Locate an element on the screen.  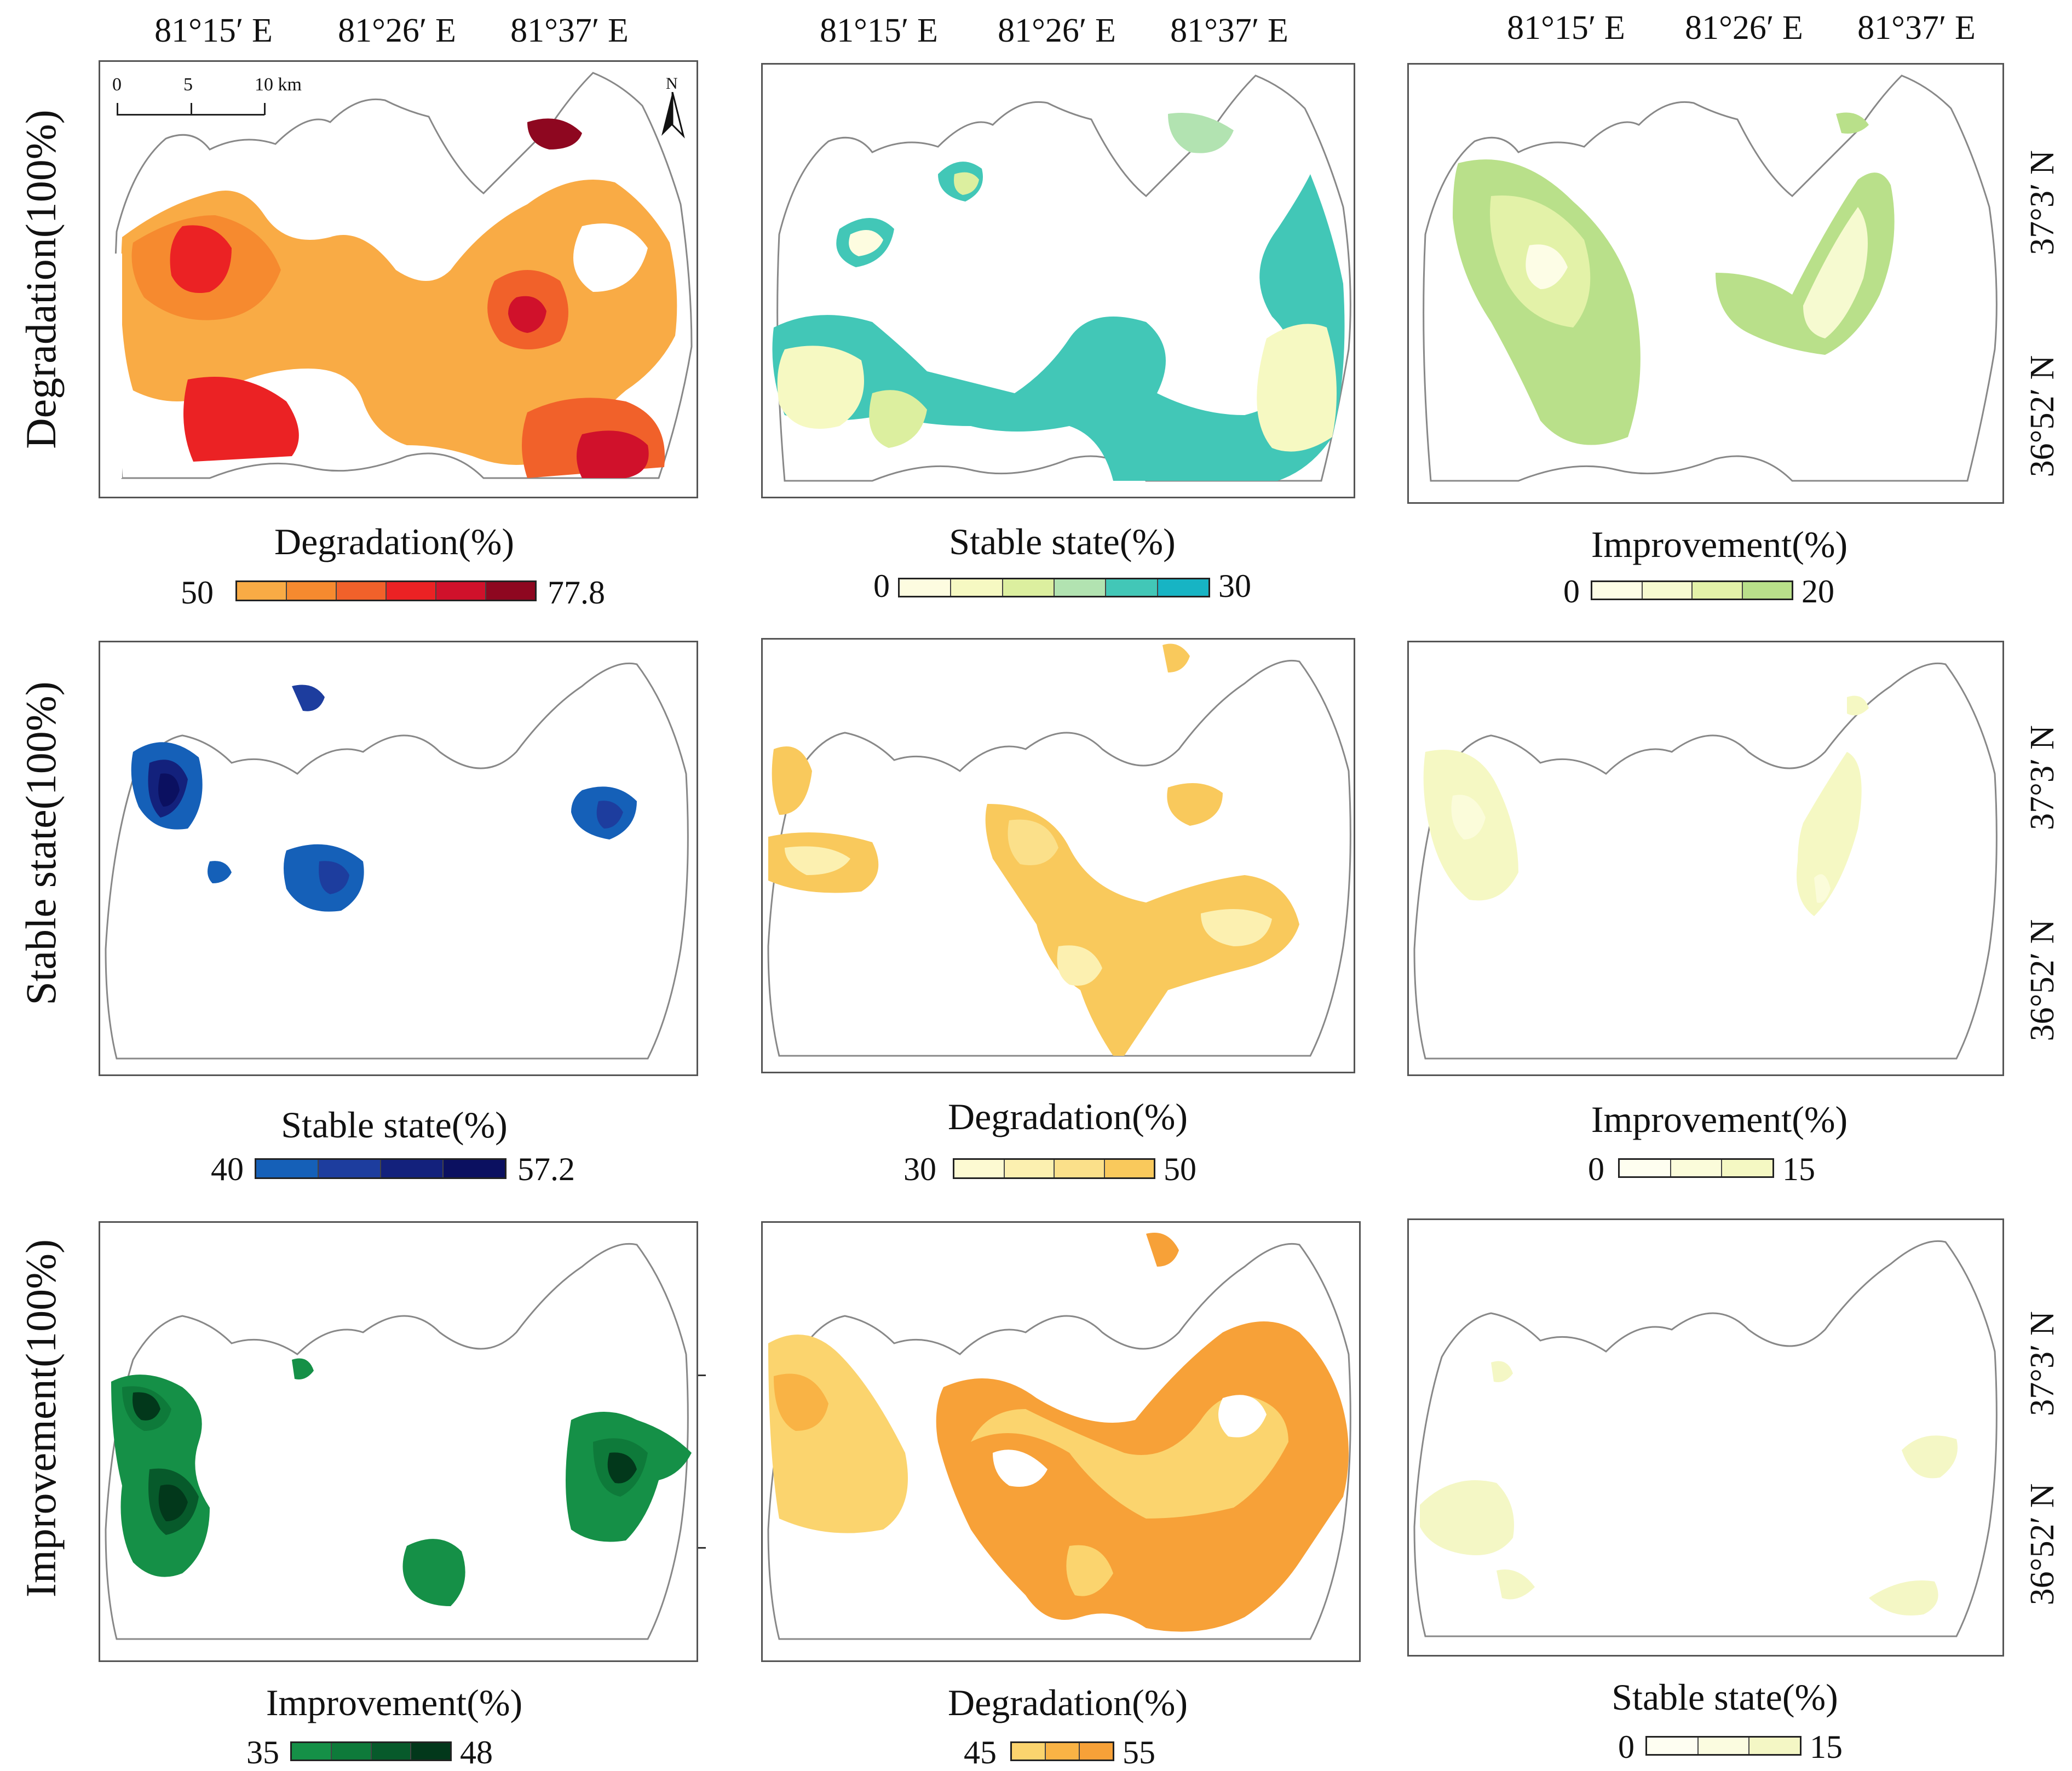
legend-min: 30 is located at coordinates (919, 1169).